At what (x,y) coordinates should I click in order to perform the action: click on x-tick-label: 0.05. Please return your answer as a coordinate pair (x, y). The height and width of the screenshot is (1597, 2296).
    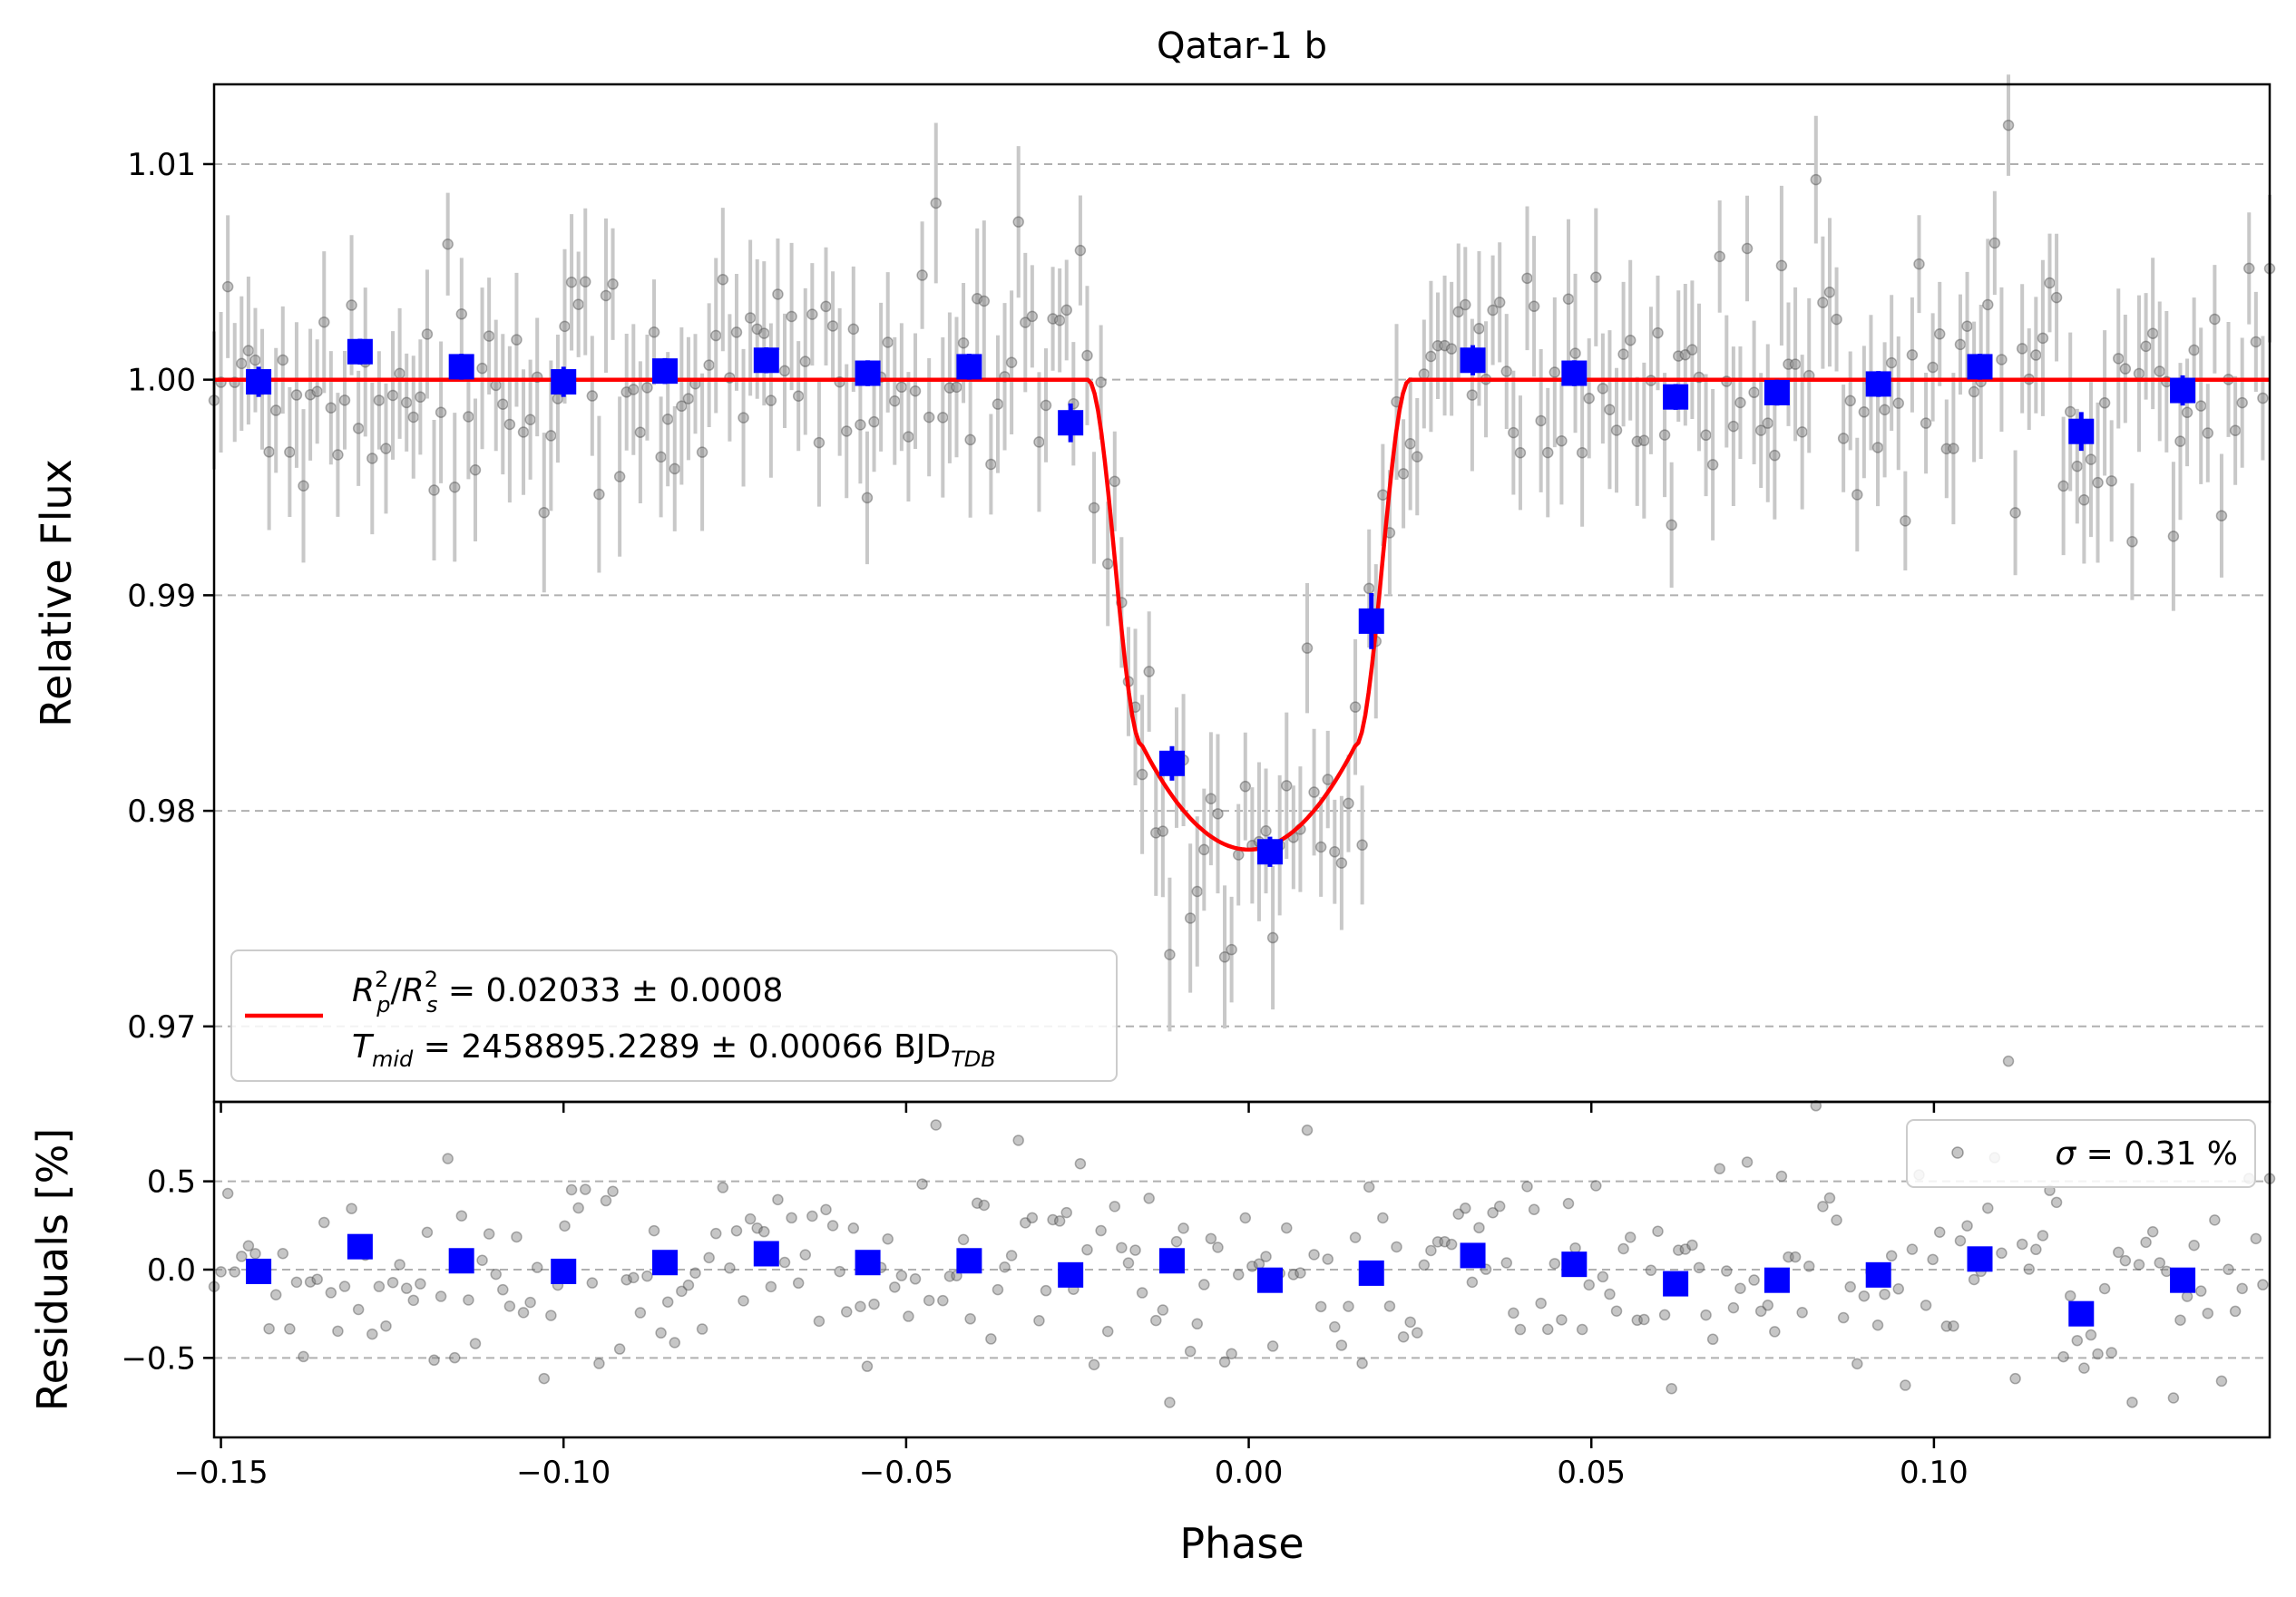
    Looking at the image, I should click on (1592, 1473).